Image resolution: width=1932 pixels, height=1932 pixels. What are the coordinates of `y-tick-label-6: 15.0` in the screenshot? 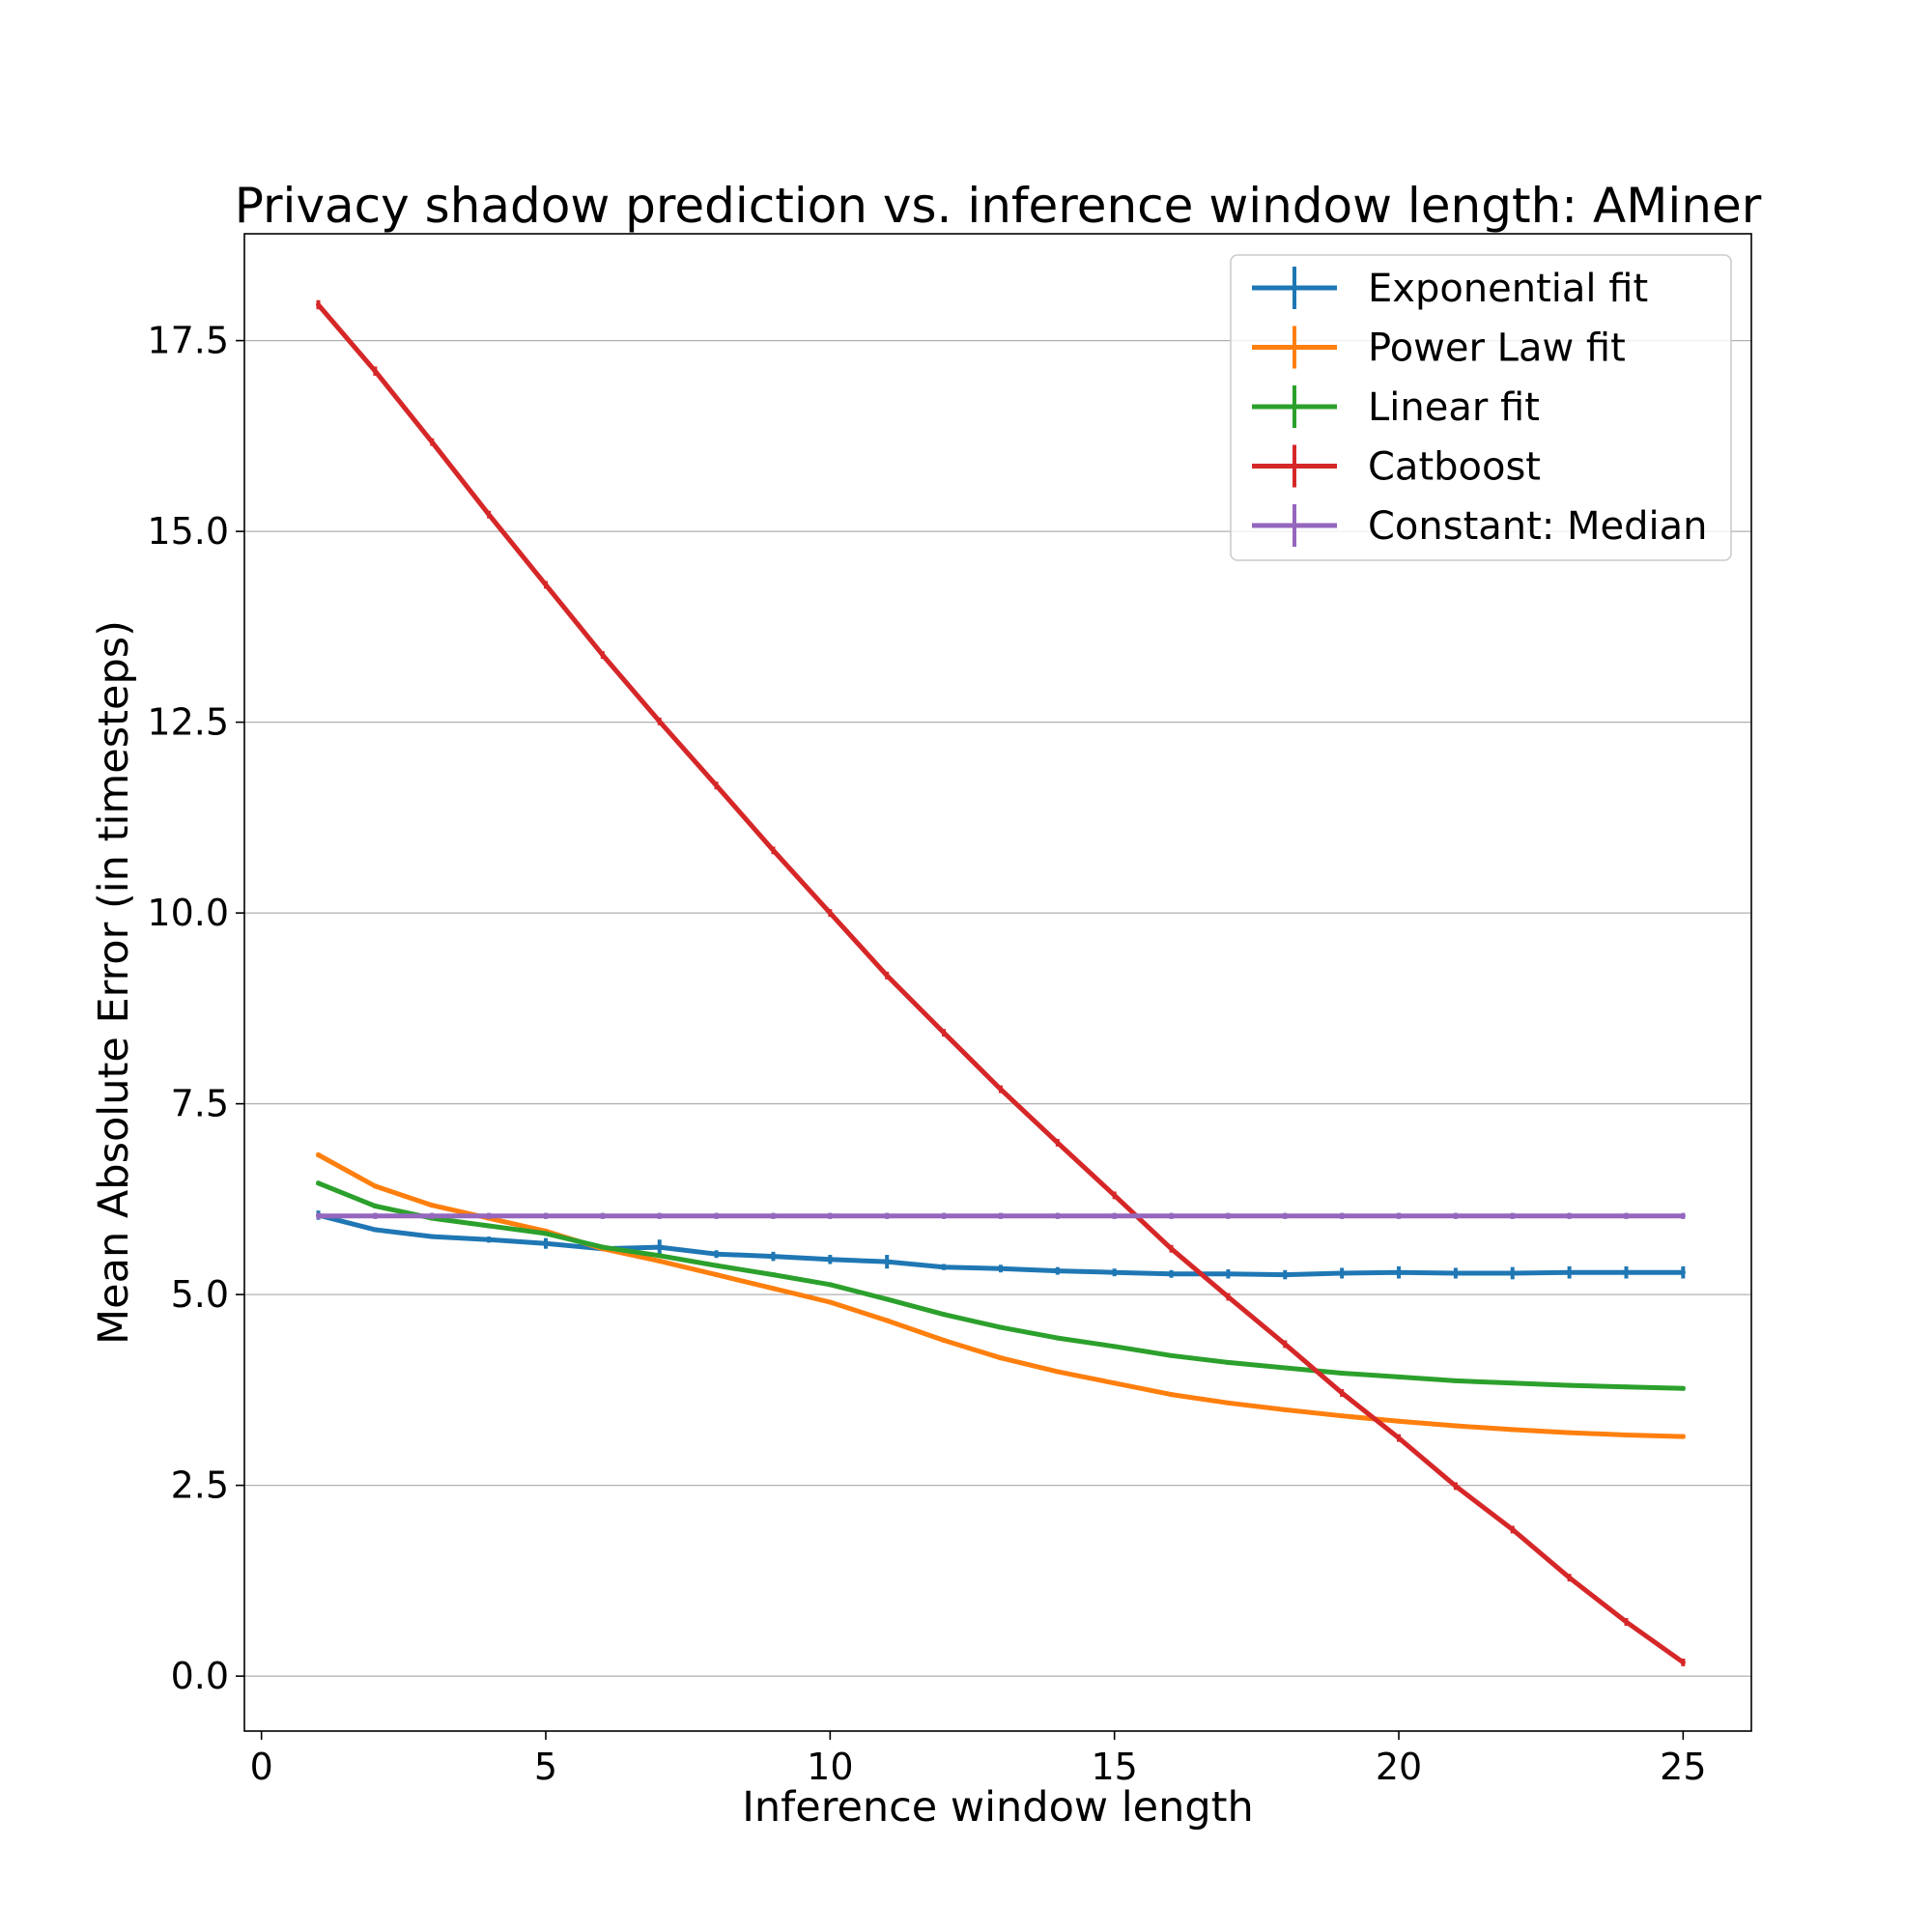 It's located at (188, 531).